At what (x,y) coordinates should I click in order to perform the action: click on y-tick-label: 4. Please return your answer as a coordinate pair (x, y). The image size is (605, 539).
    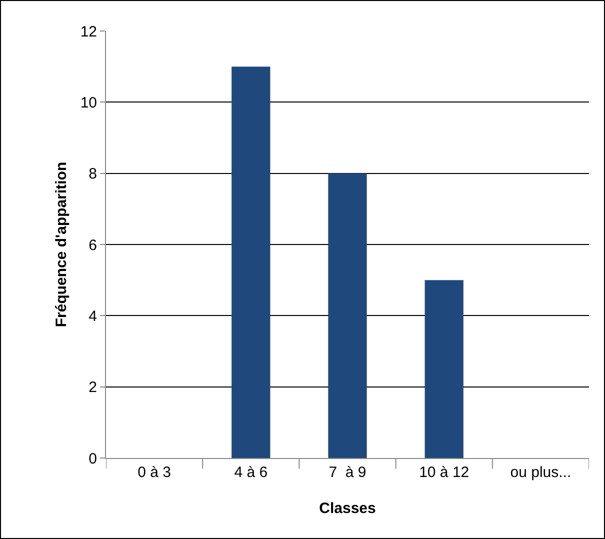
    Looking at the image, I should click on (92, 316).